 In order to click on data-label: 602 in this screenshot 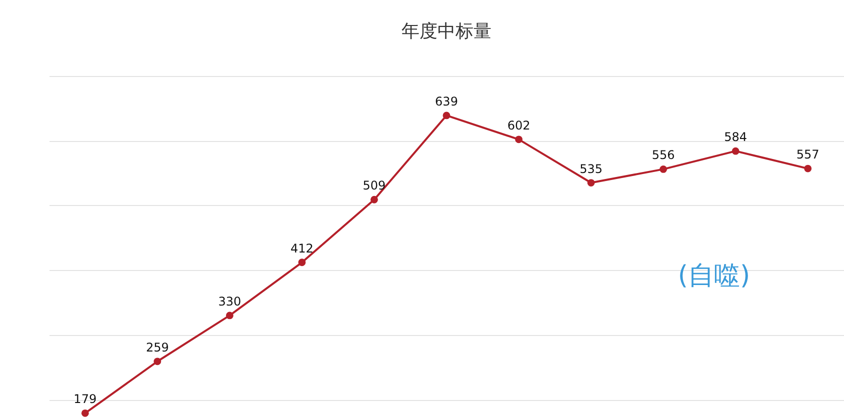, I will do `click(518, 125)`.